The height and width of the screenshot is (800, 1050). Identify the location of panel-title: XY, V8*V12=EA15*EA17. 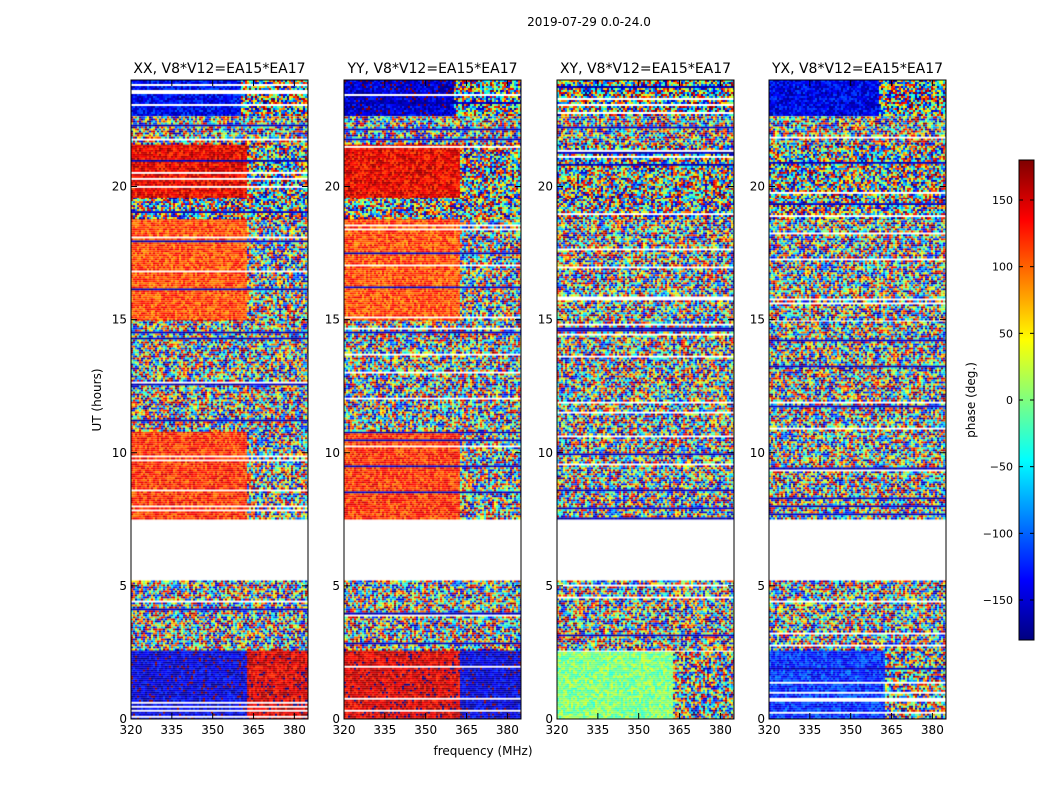
(645, 69).